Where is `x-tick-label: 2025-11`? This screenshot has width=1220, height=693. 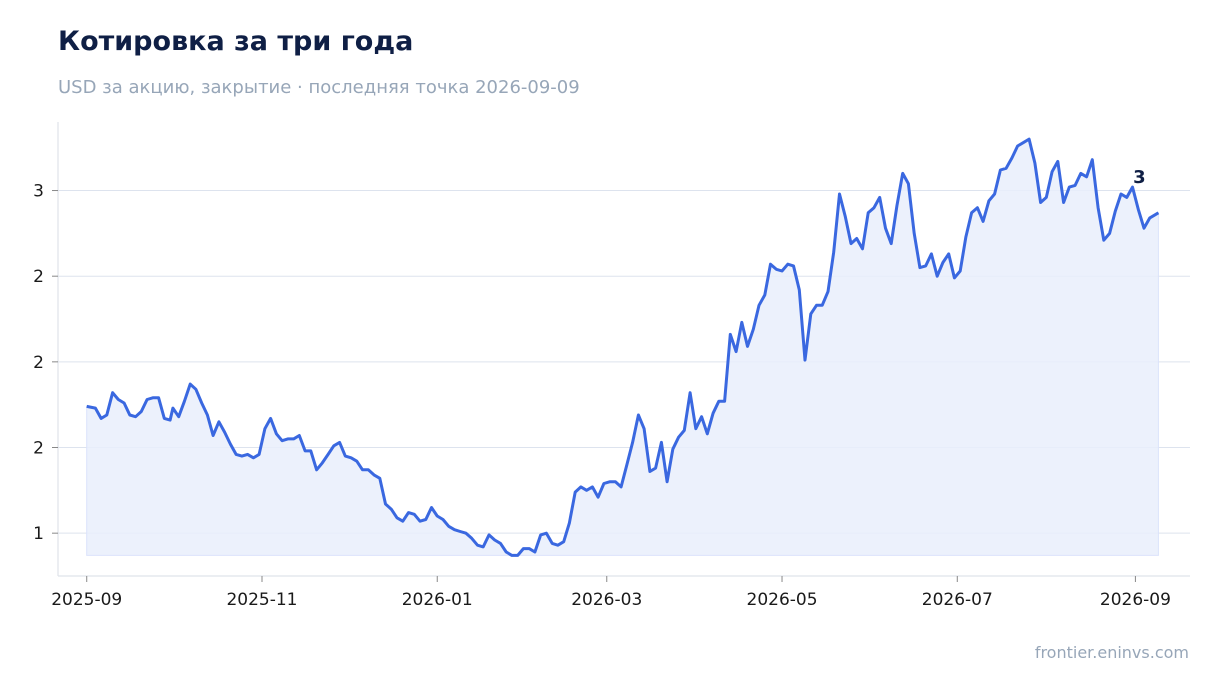
x-tick-label: 2025-11 is located at coordinates (261, 600).